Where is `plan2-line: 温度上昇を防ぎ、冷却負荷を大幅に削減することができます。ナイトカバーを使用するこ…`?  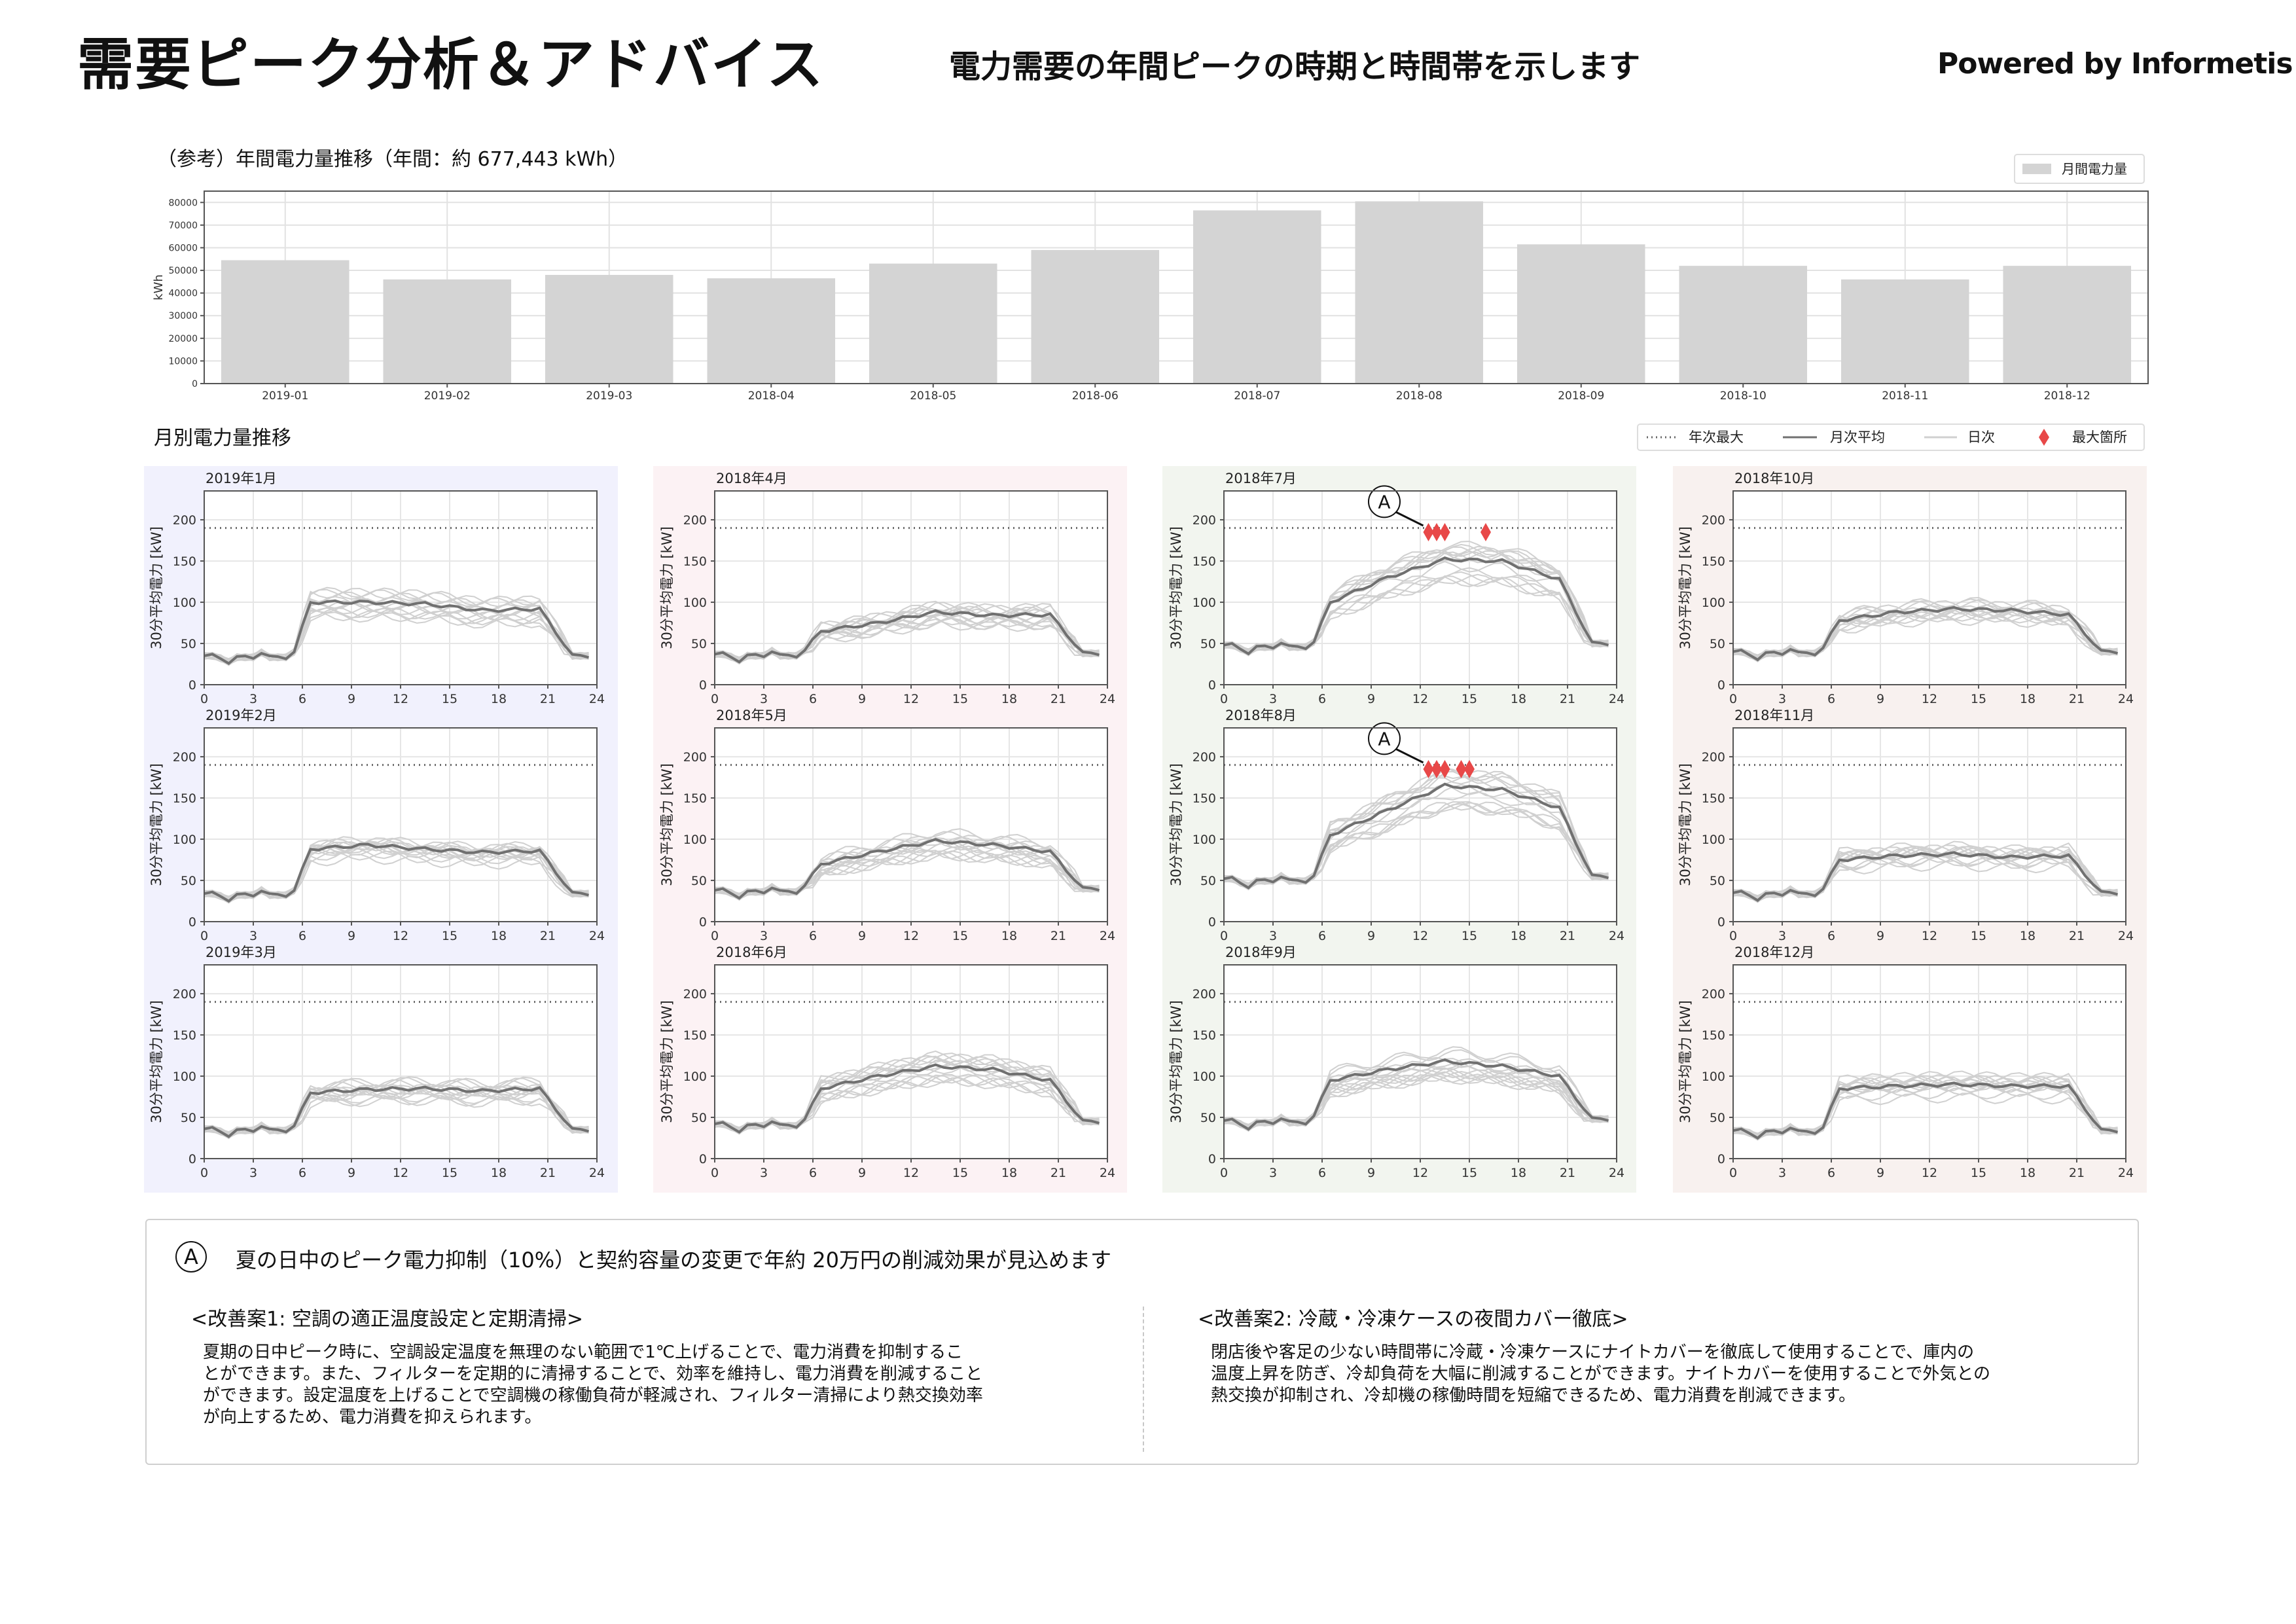
plan2-line: 温度上昇を防ぎ、冷却負荷を大幅に削減することができます。ナイトカバーを使用するこ… is located at coordinates (1601, 1374).